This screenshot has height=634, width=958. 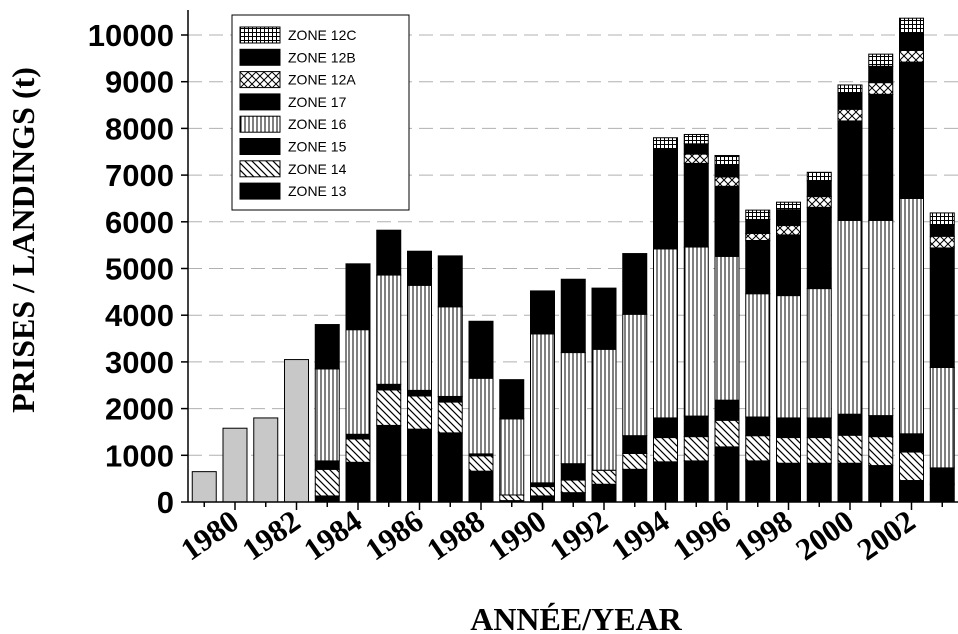 What do you see at coordinates (542, 312) in the screenshot?
I see `bar-segment-zone-17-1990` at bounding box center [542, 312].